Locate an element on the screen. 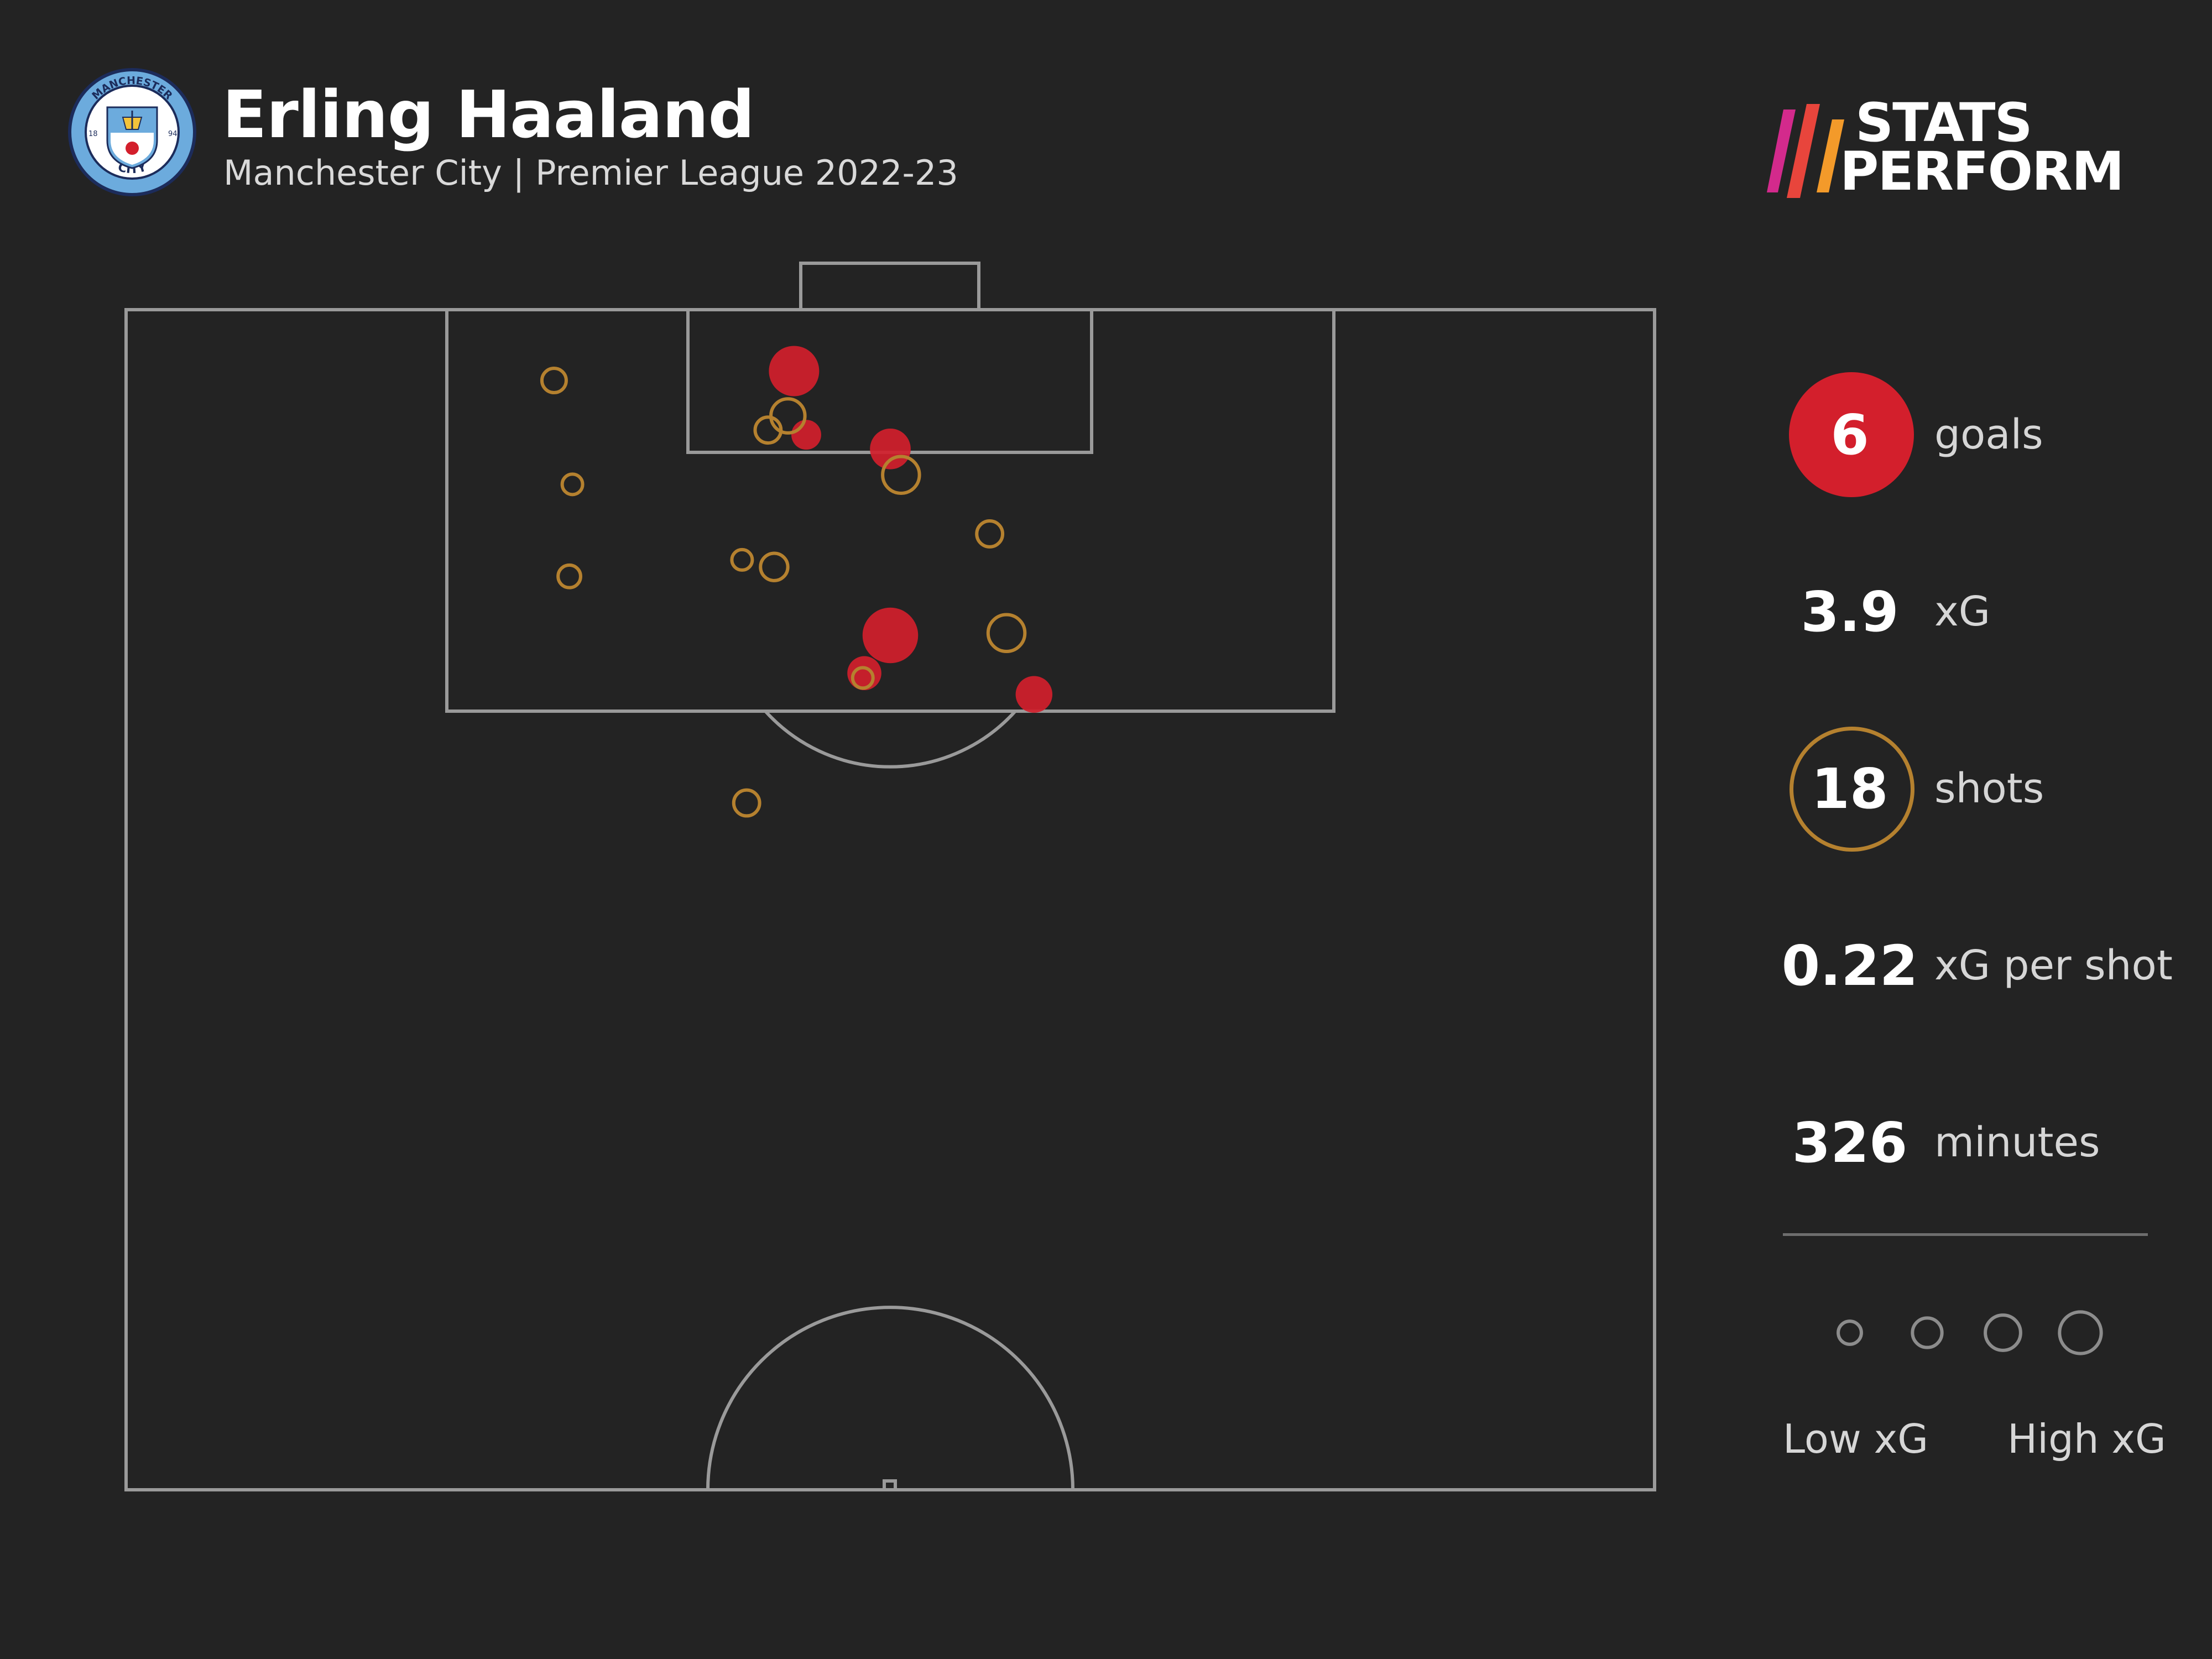 Image resolution: width=2212 pixels, height=1659 pixels. goal is located at coordinates (890, 286).